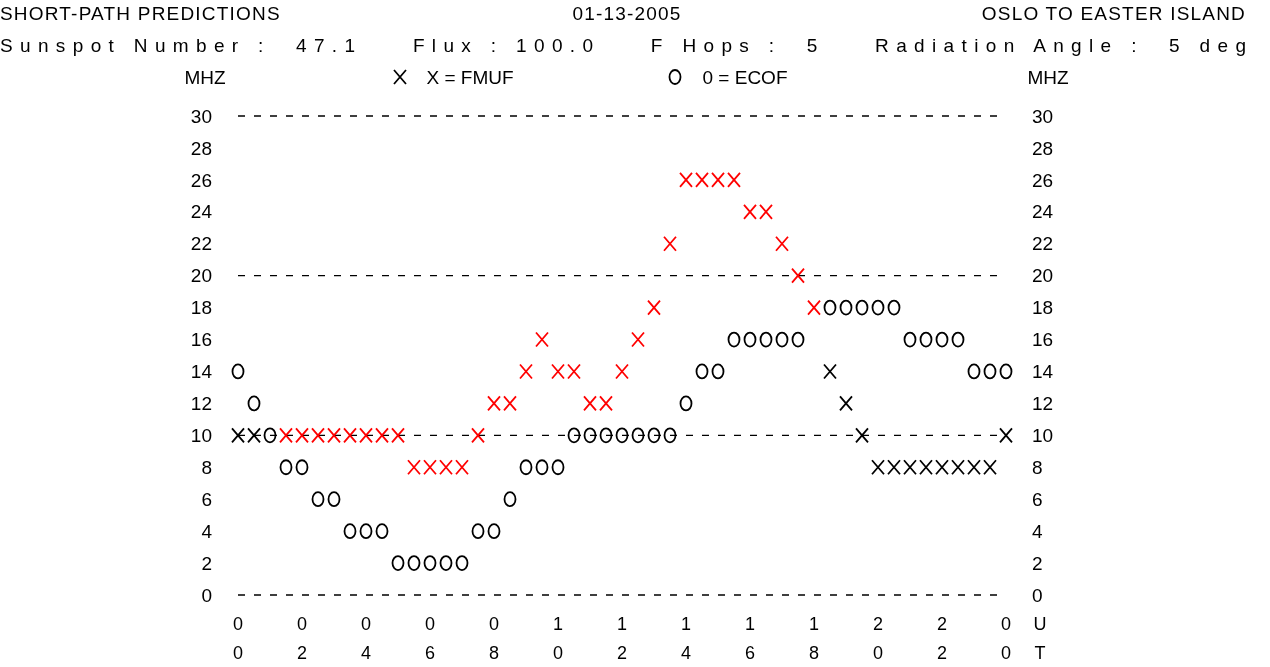 Image resolution: width=1270 pixels, height=667 pixels. I want to click on y-tick-label: 8, so click(206, 467).